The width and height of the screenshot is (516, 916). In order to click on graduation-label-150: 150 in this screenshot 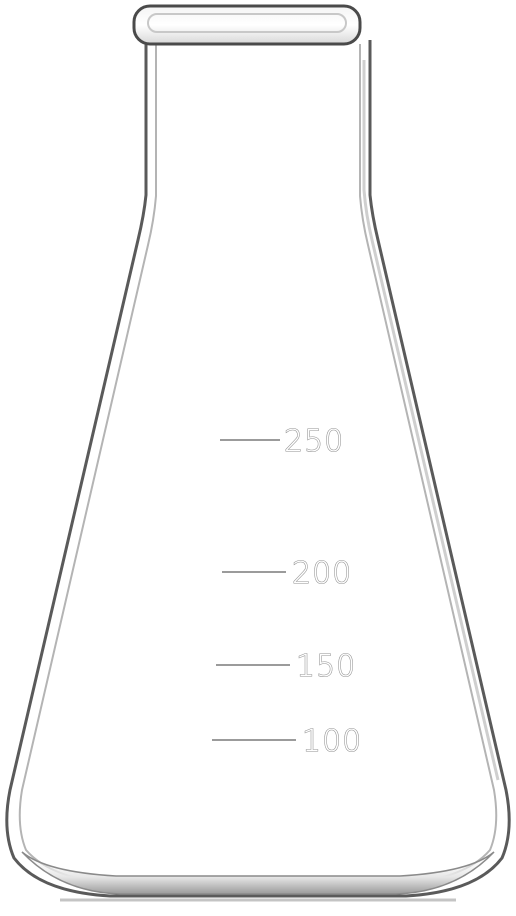, I will do `click(326, 666)`.